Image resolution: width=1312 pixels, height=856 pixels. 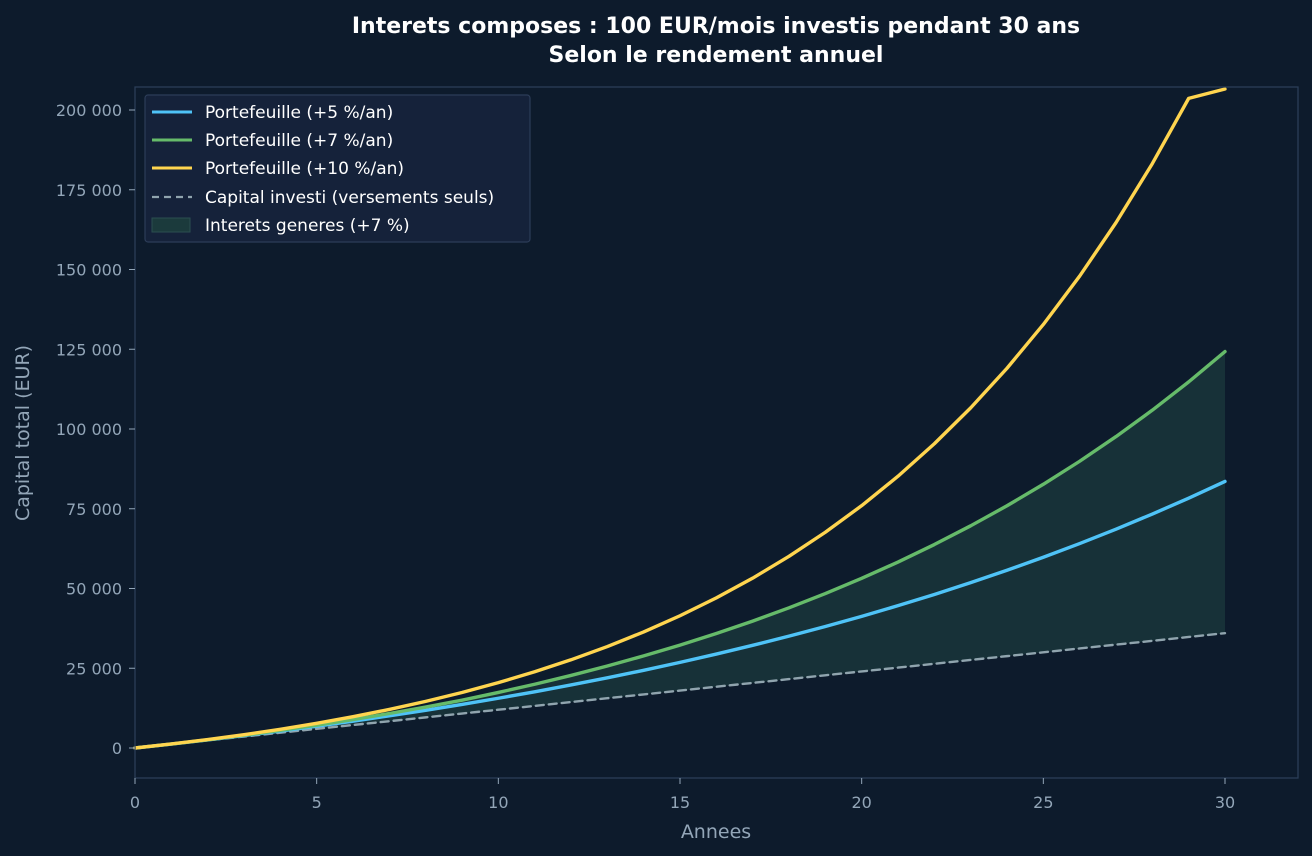 What do you see at coordinates (89, 270) in the screenshot?
I see `y-tick-label: 150 000` at bounding box center [89, 270].